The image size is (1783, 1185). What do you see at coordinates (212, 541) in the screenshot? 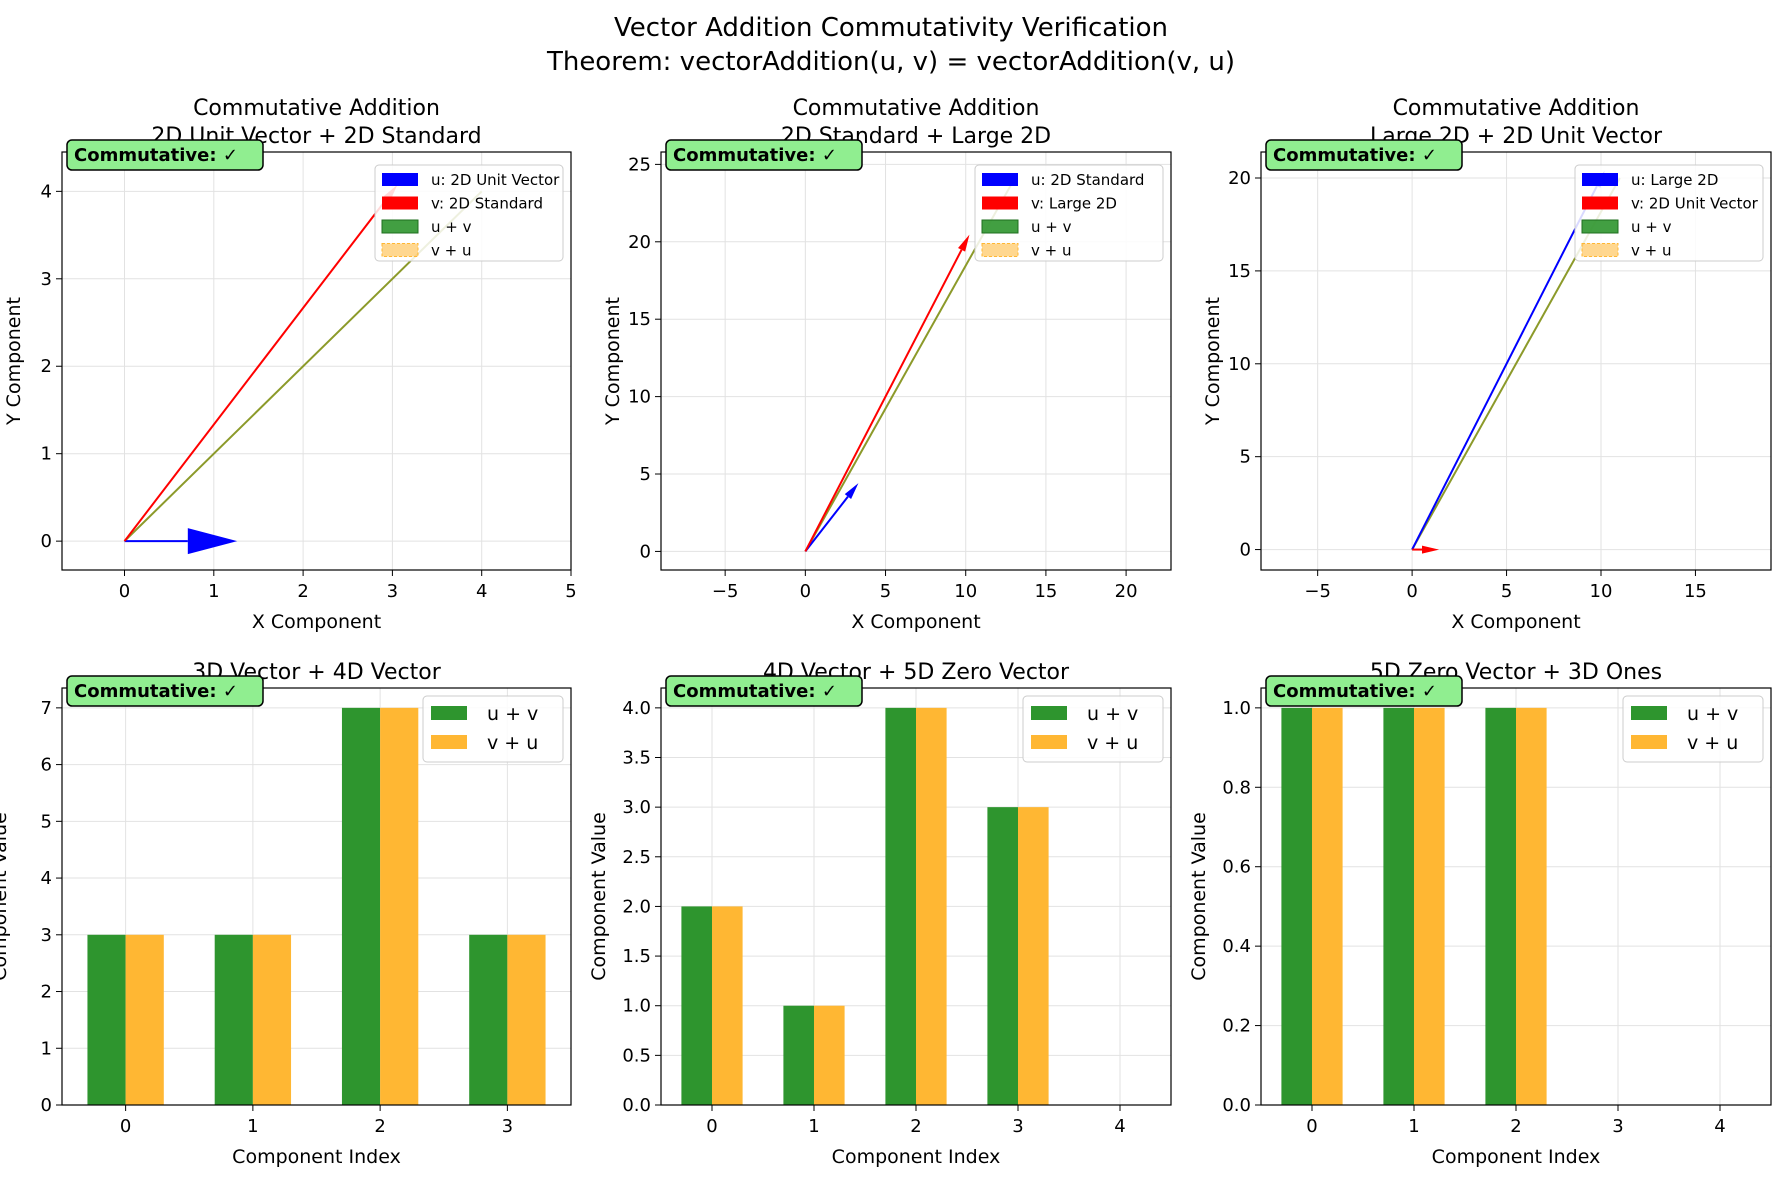
I see `vector-u-head` at bounding box center [212, 541].